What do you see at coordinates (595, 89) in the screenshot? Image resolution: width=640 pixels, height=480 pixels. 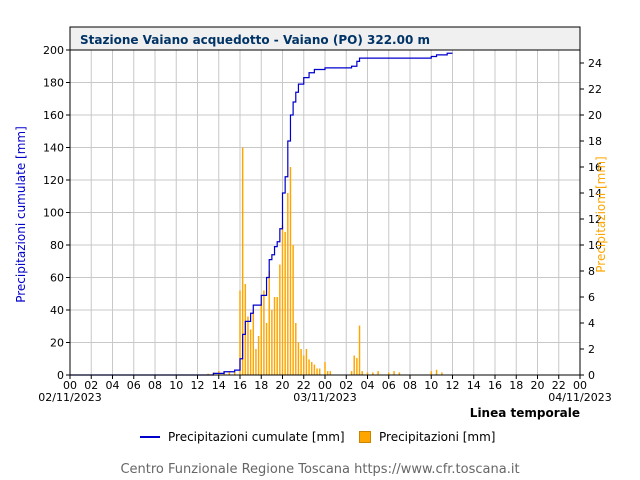 I see `y-right-tick-label: 22` at bounding box center [595, 89].